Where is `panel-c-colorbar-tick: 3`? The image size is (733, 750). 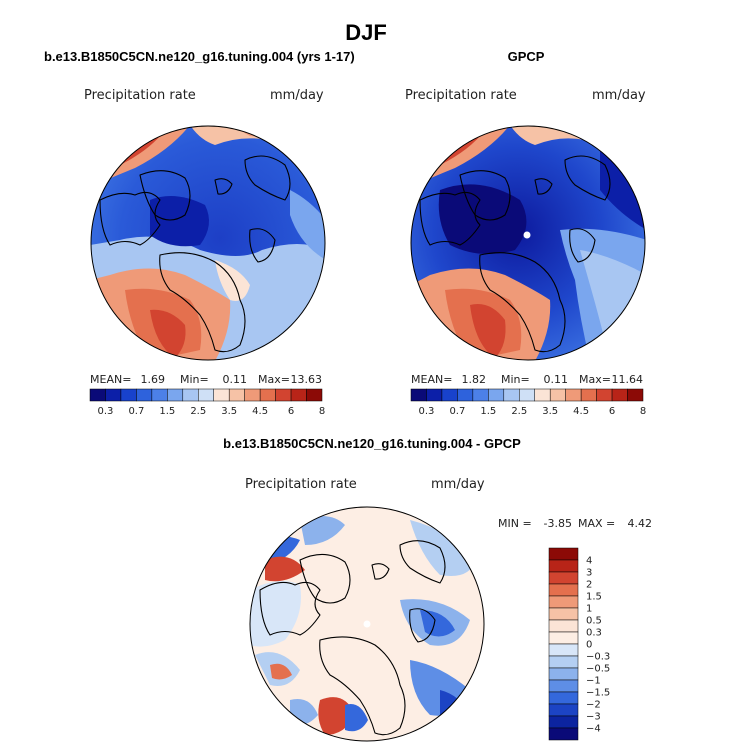
panel-c-colorbar-tick: 3 is located at coordinates (589, 573).